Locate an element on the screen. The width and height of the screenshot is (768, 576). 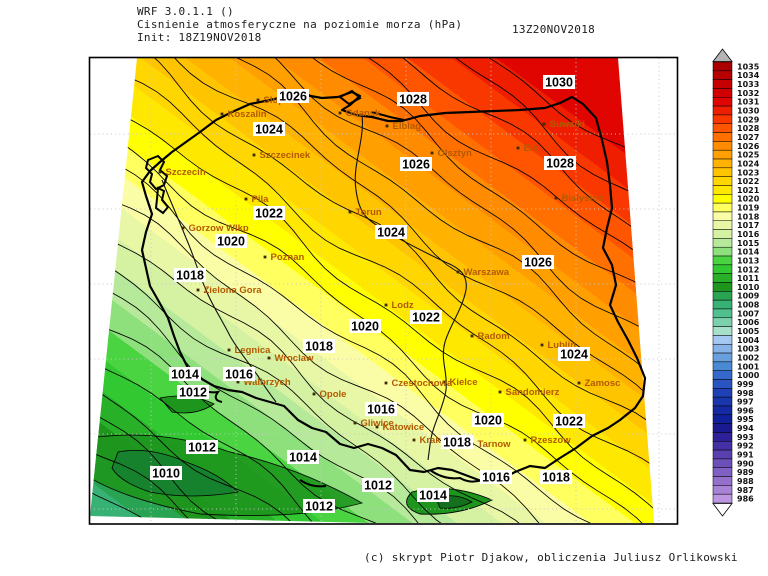
colorbar-tick-label: 997 is located at coordinates (745, 402).